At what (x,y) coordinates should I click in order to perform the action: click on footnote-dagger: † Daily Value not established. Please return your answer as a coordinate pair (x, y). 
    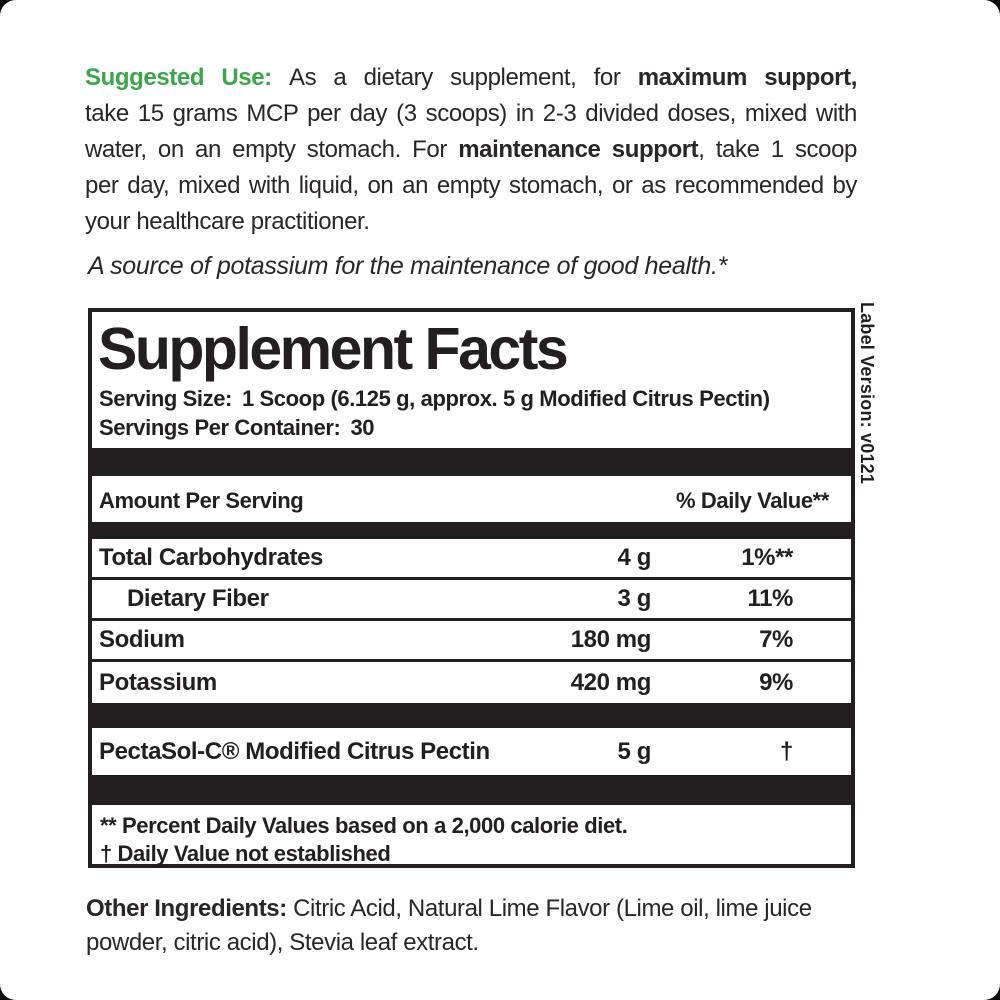
    Looking at the image, I should click on (245, 853).